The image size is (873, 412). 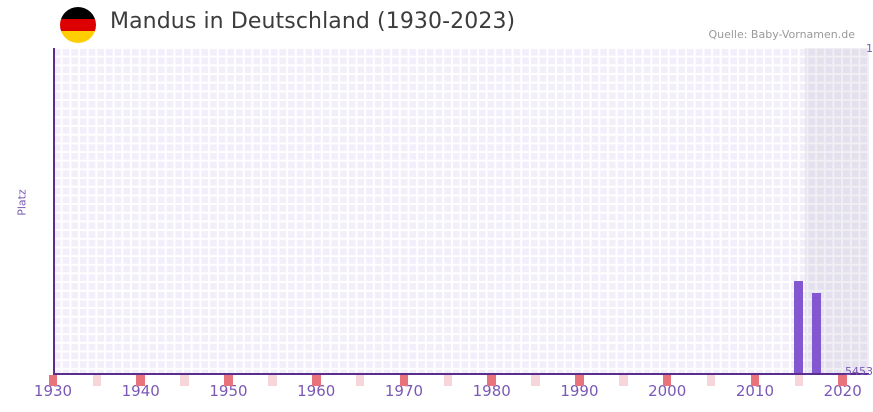 I want to click on y-axis-line, so click(x=54, y=211).